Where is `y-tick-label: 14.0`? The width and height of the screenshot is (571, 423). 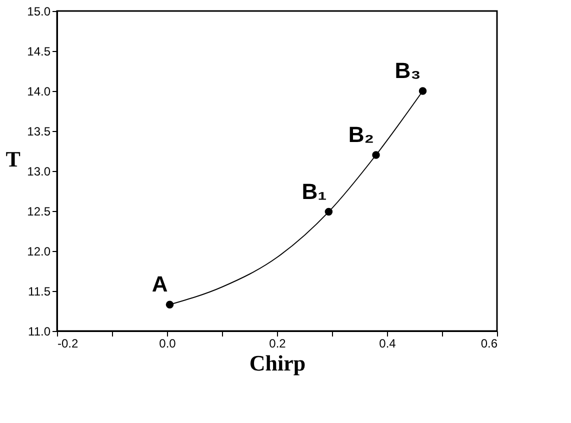 y-tick-label: 14.0 is located at coordinates (39, 91).